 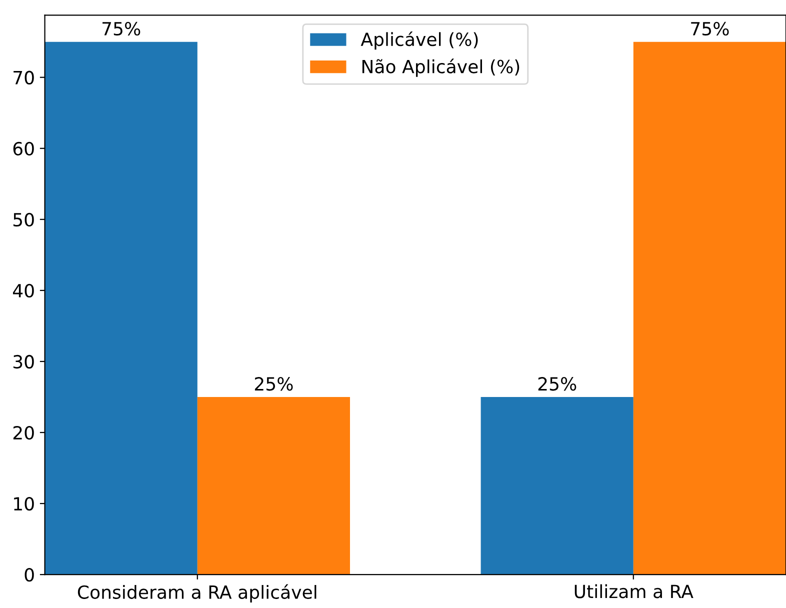 I want to click on y-tick-label: 50, so click(x=24, y=219).